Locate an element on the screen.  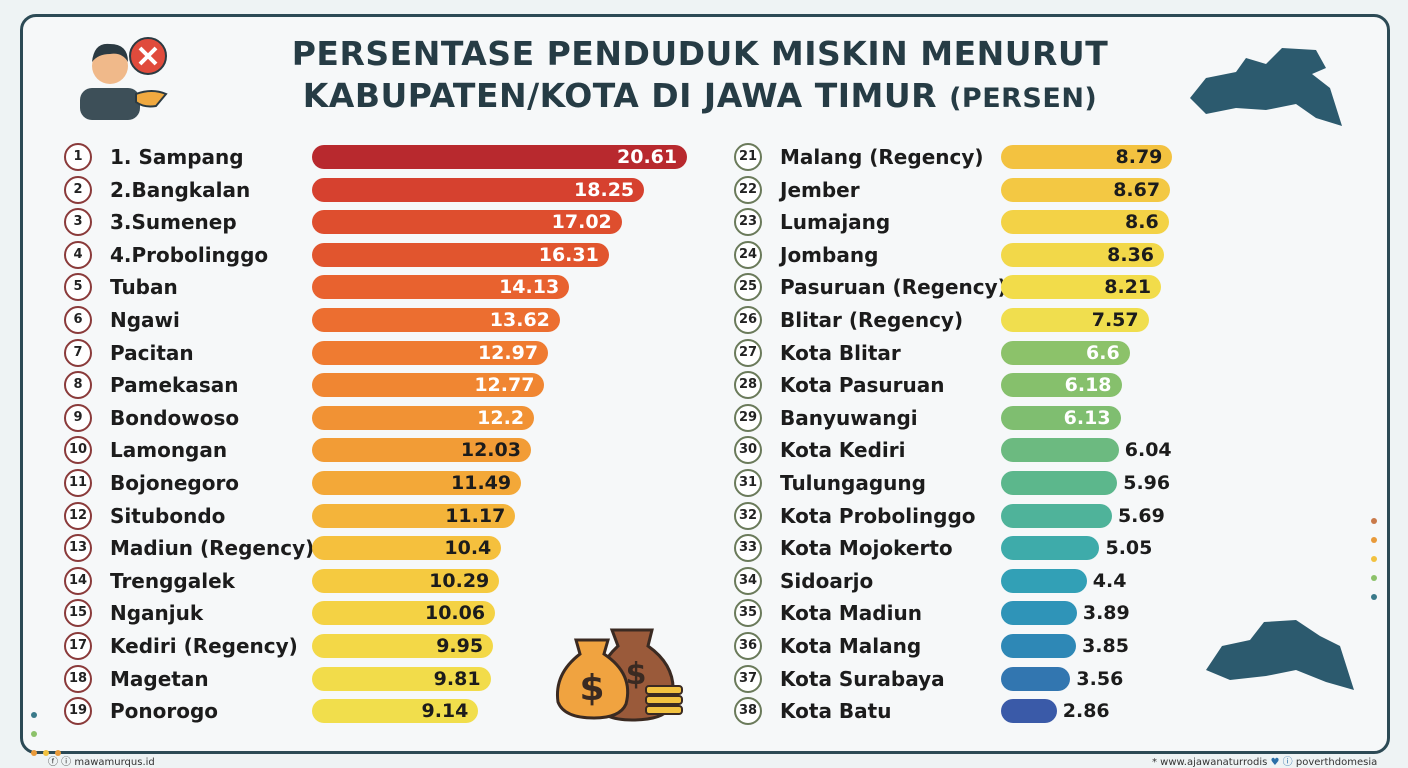
footer-left-handle: mawamurqus.id is located at coordinates (114, 762).